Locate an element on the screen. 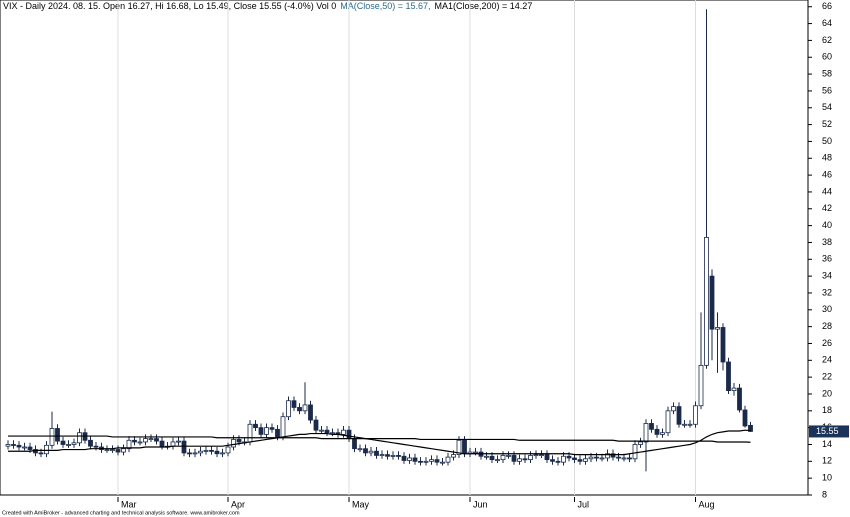  legend-entry: MA1(Close,200) = 14.27 is located at coordinates (484, 6).